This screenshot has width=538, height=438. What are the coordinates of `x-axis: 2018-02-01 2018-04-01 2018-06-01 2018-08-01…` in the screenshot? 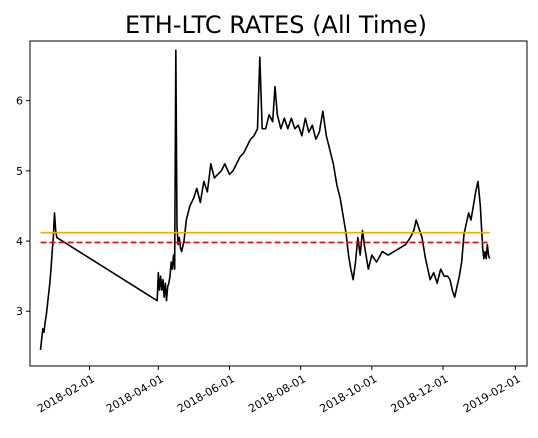 It's located at (279, 390).